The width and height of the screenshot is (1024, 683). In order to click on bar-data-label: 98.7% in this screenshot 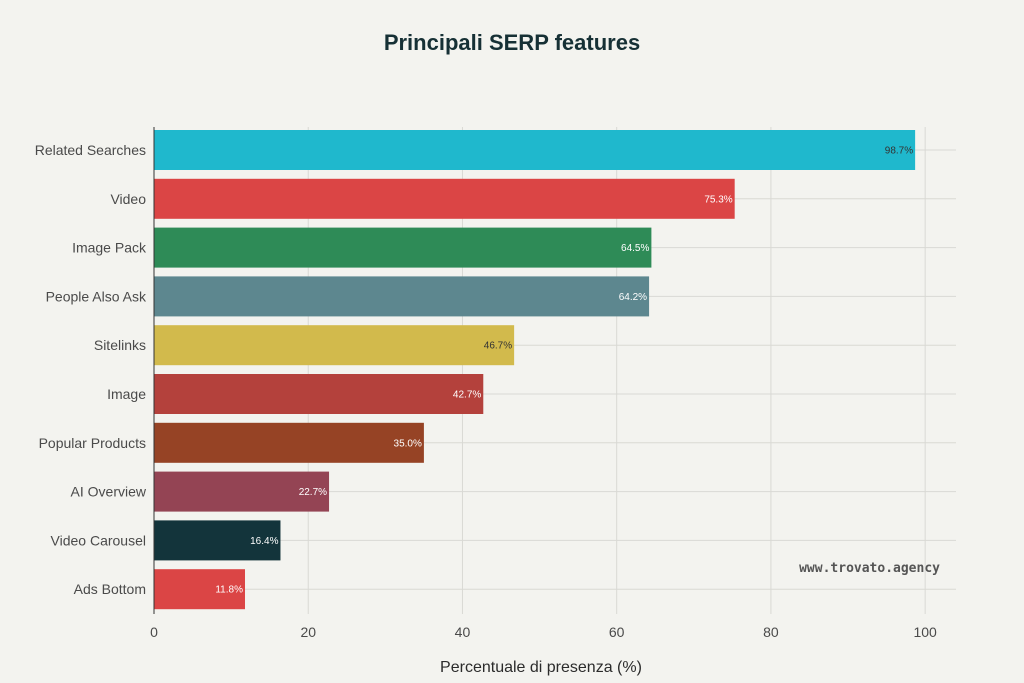, I will do `click(899, 151)`.